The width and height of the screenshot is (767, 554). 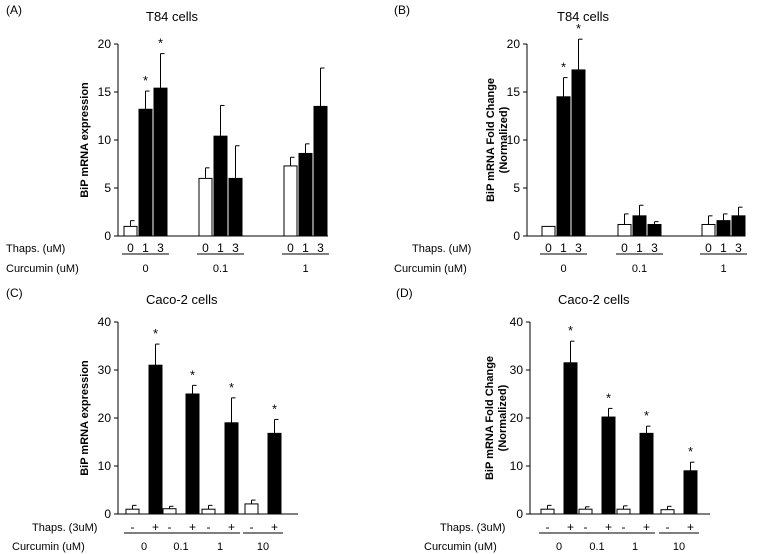 I want to click on panel-tag: (C), so click(x=14, y=293).